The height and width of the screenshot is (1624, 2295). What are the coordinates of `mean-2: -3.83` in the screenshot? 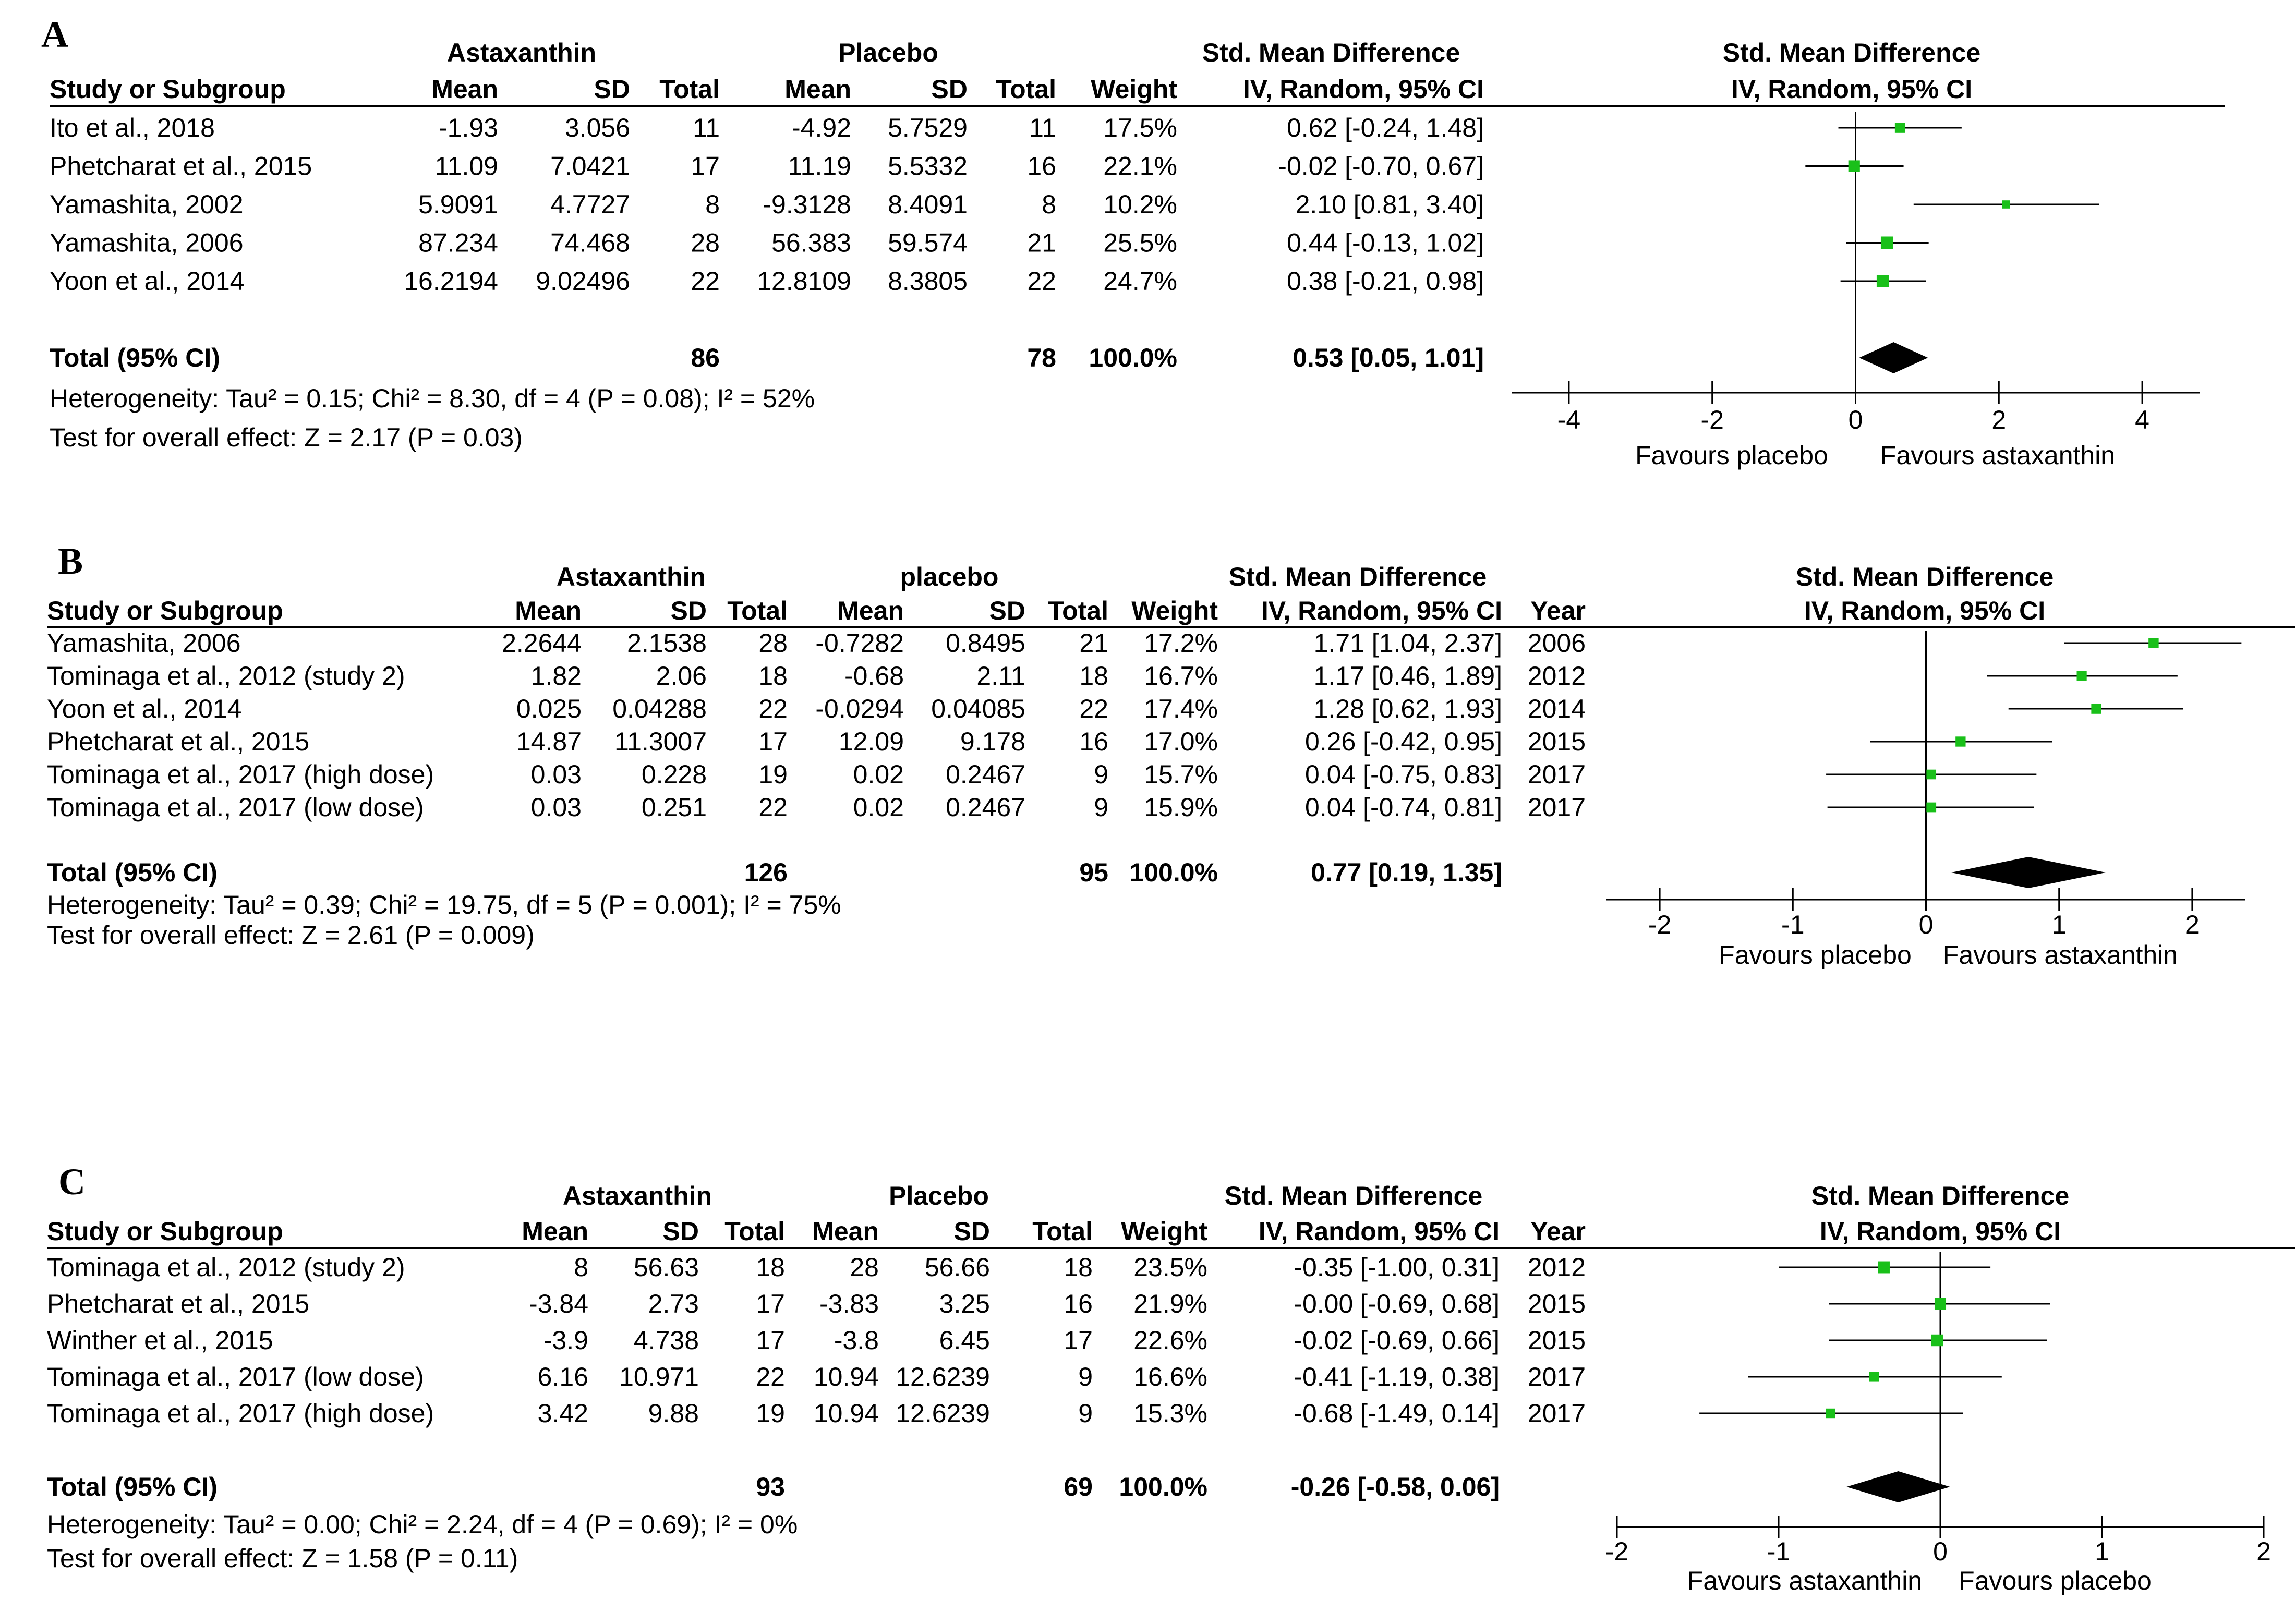 It's located at (849, 1304).